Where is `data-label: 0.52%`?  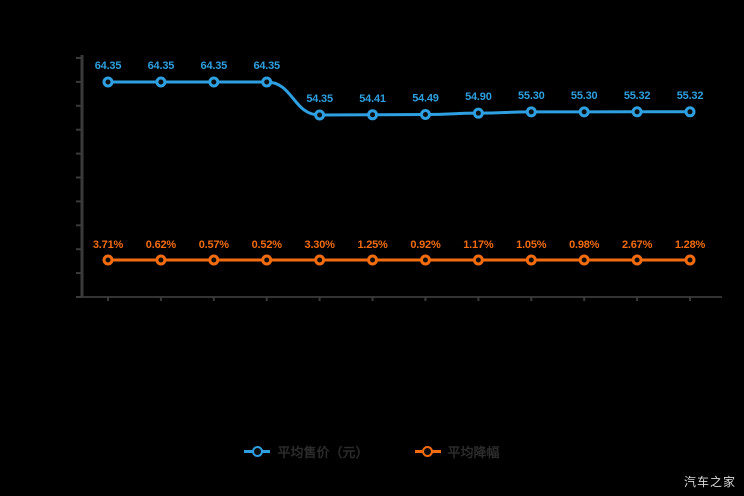
data-label: 0.52% is located at coordinates (267, 245).